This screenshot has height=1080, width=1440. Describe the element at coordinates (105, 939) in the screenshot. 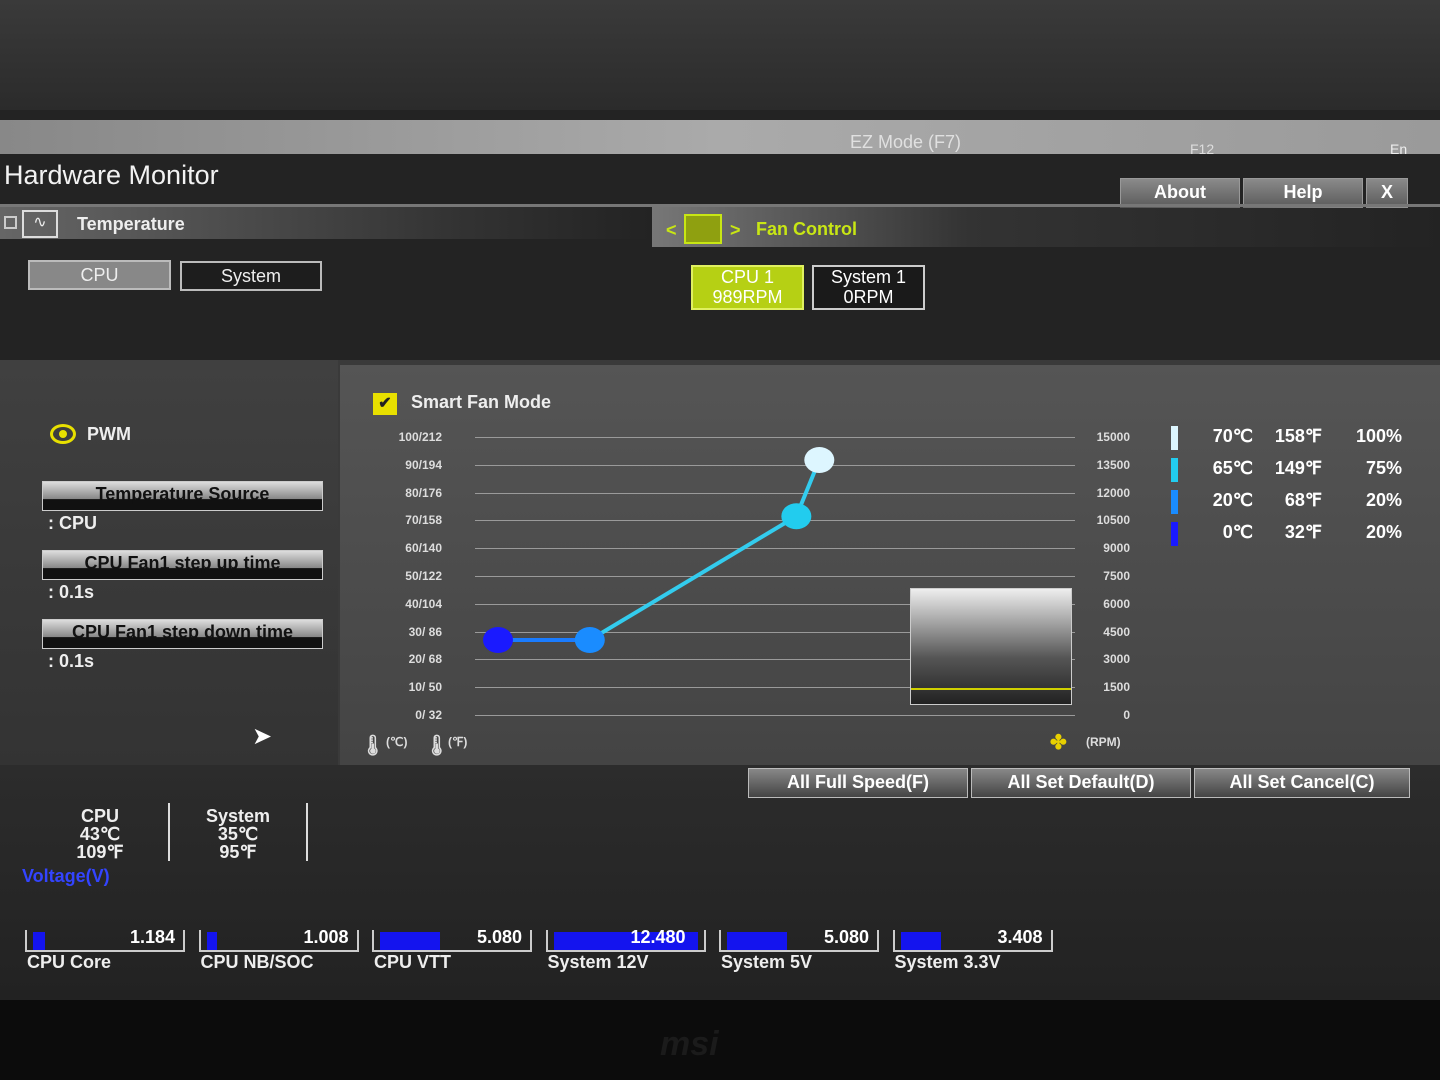

I see `voltage-bar: 1.184` at that location.